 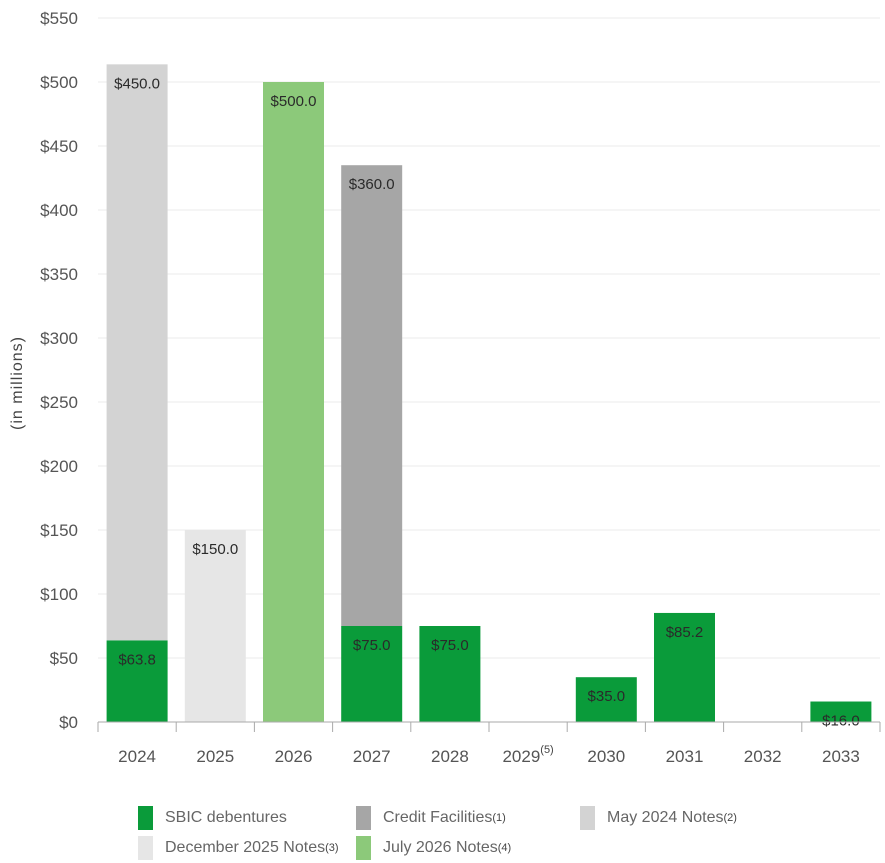 I want to click on data-label: $500.0, so click(x=294, y=101).